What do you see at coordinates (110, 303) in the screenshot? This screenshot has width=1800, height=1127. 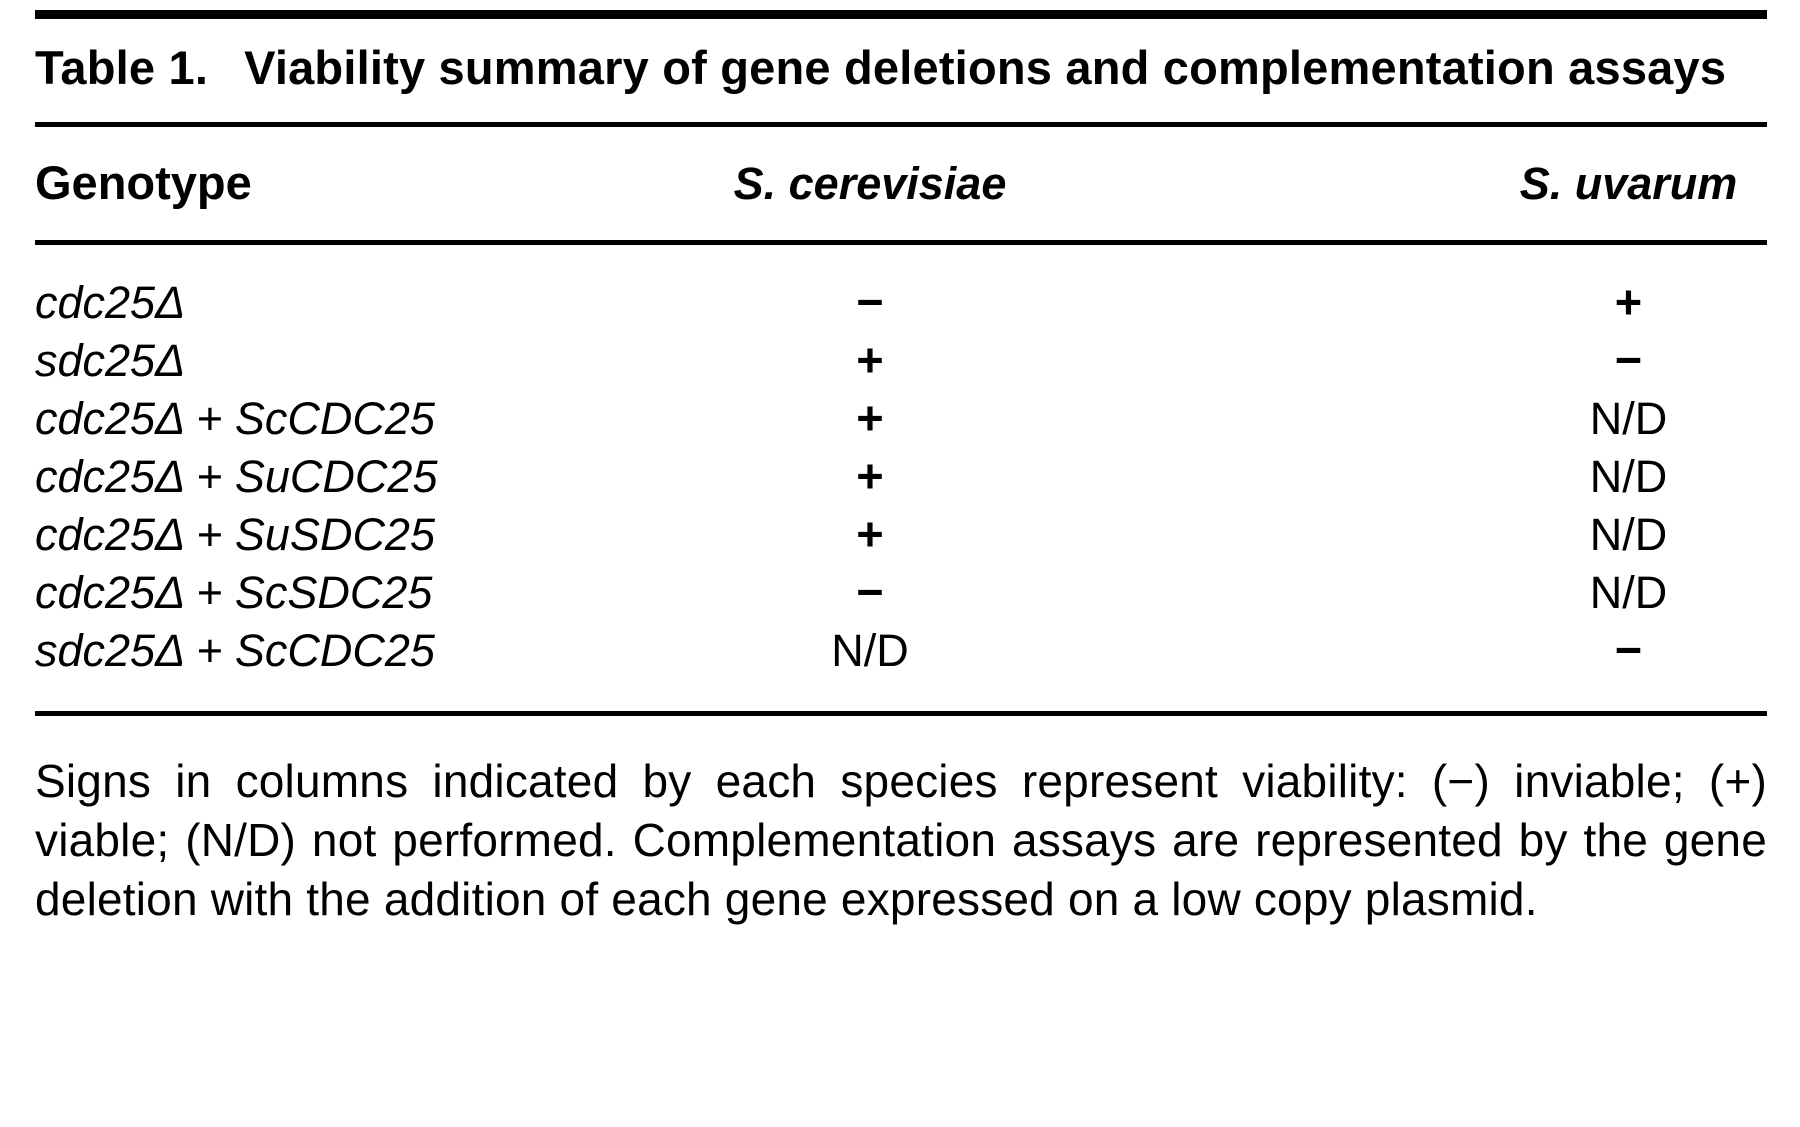 I see `genotype-cell: cdc25Δ` at bounding box center [110, 303].